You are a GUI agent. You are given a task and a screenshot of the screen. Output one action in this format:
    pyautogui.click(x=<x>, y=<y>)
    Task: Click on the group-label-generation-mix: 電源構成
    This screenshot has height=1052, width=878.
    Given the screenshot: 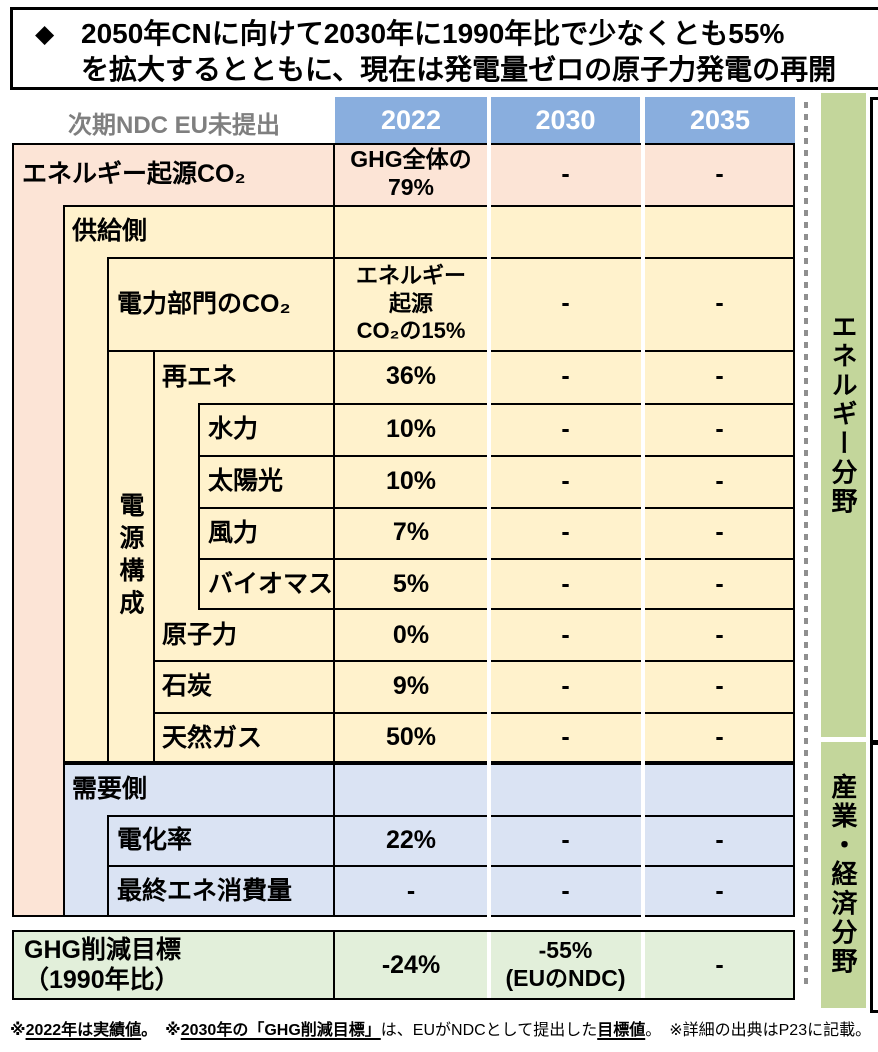 What is the action you would take?
    pyautogui.click(x=130, y=556)
    